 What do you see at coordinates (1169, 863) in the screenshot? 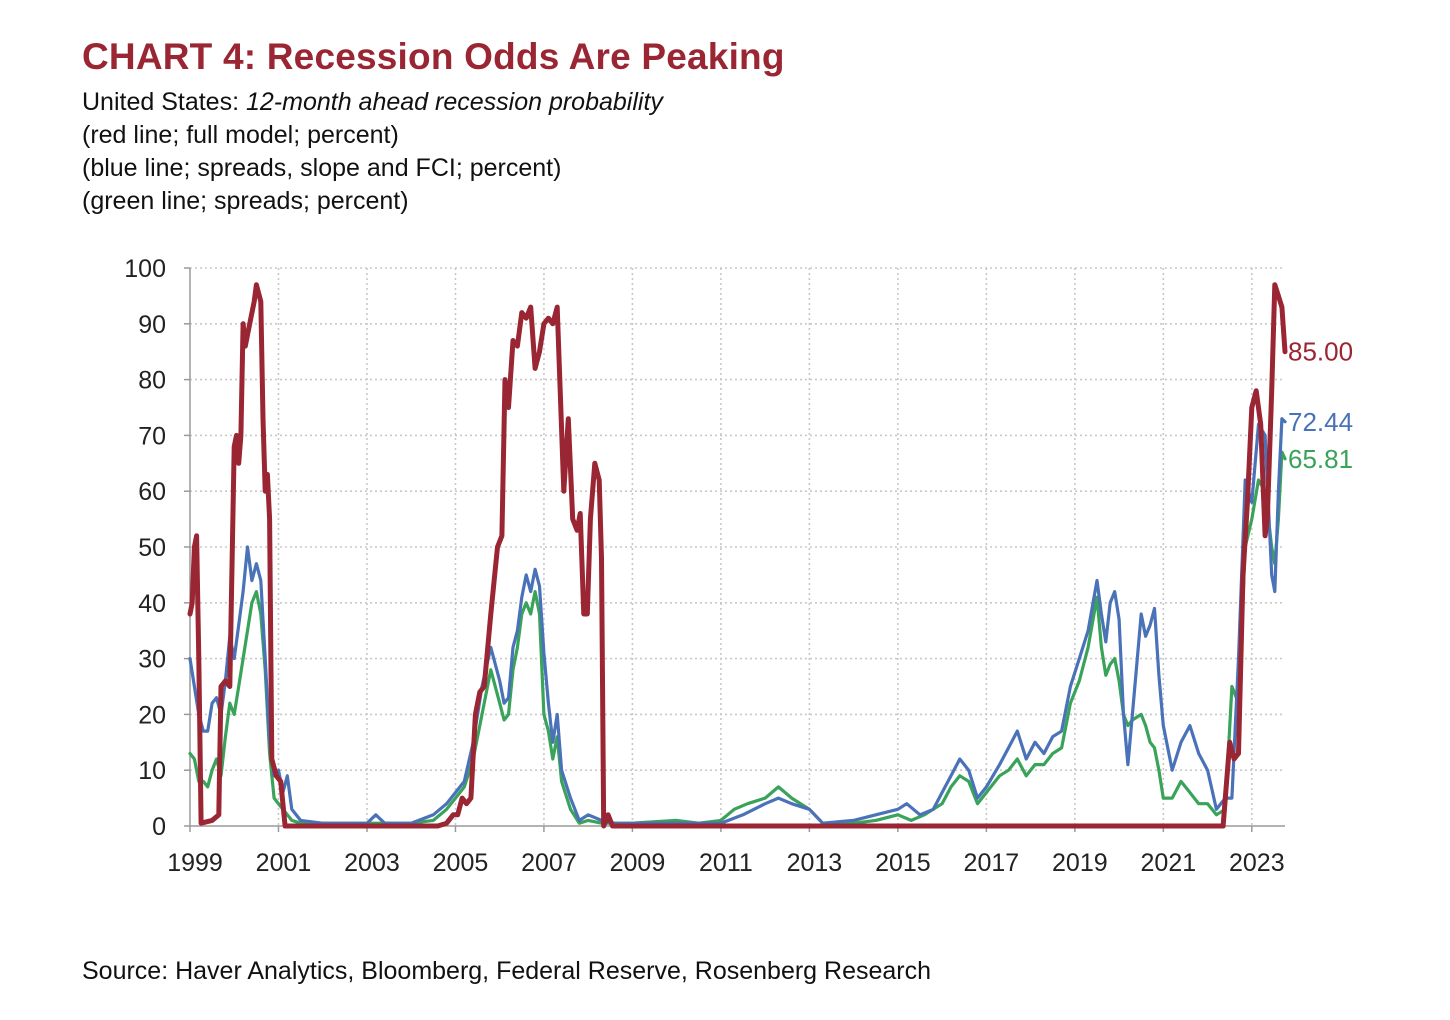
I see `x-tick-label: 2021` at bounding box center [1169, 863].